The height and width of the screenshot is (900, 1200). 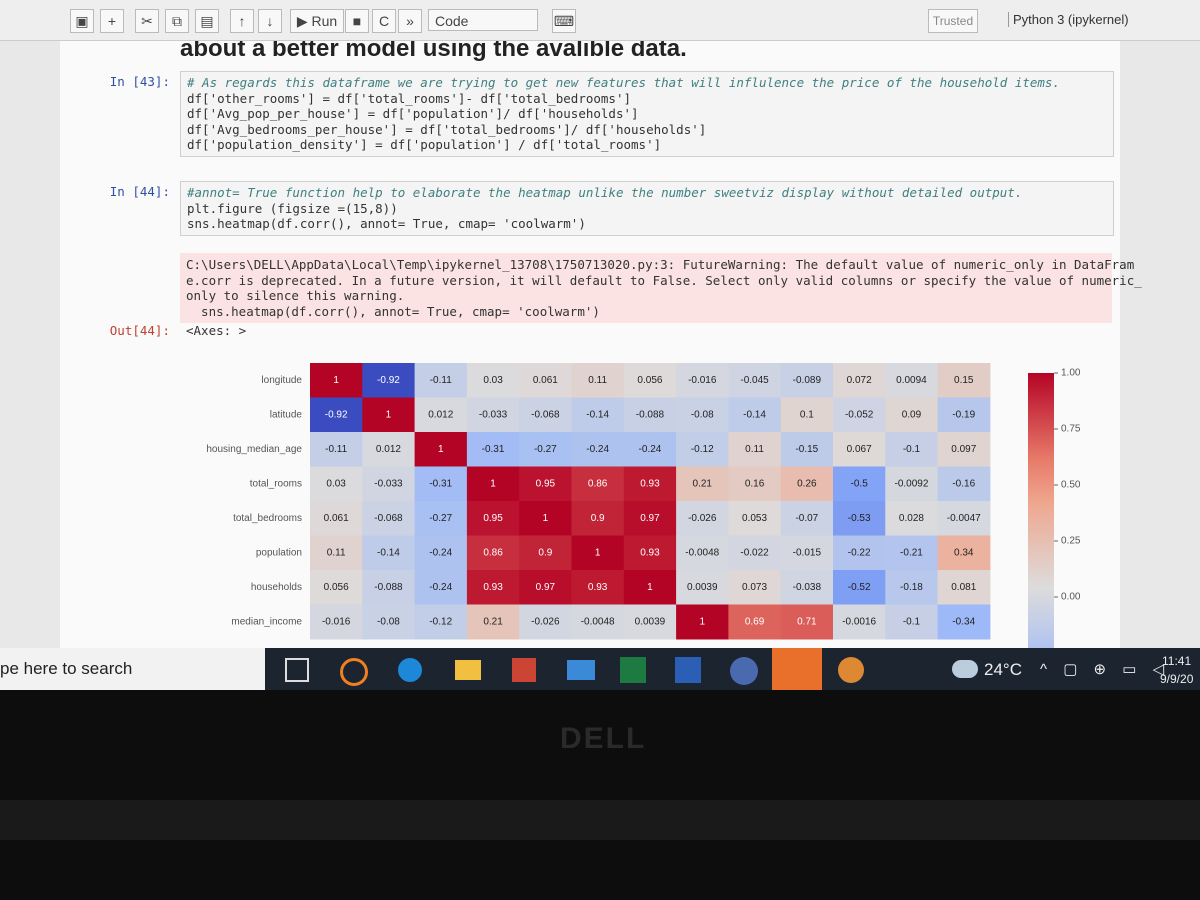 I want to click on colorbar-tick-label: 0.25, so click(x=1071, y=541).